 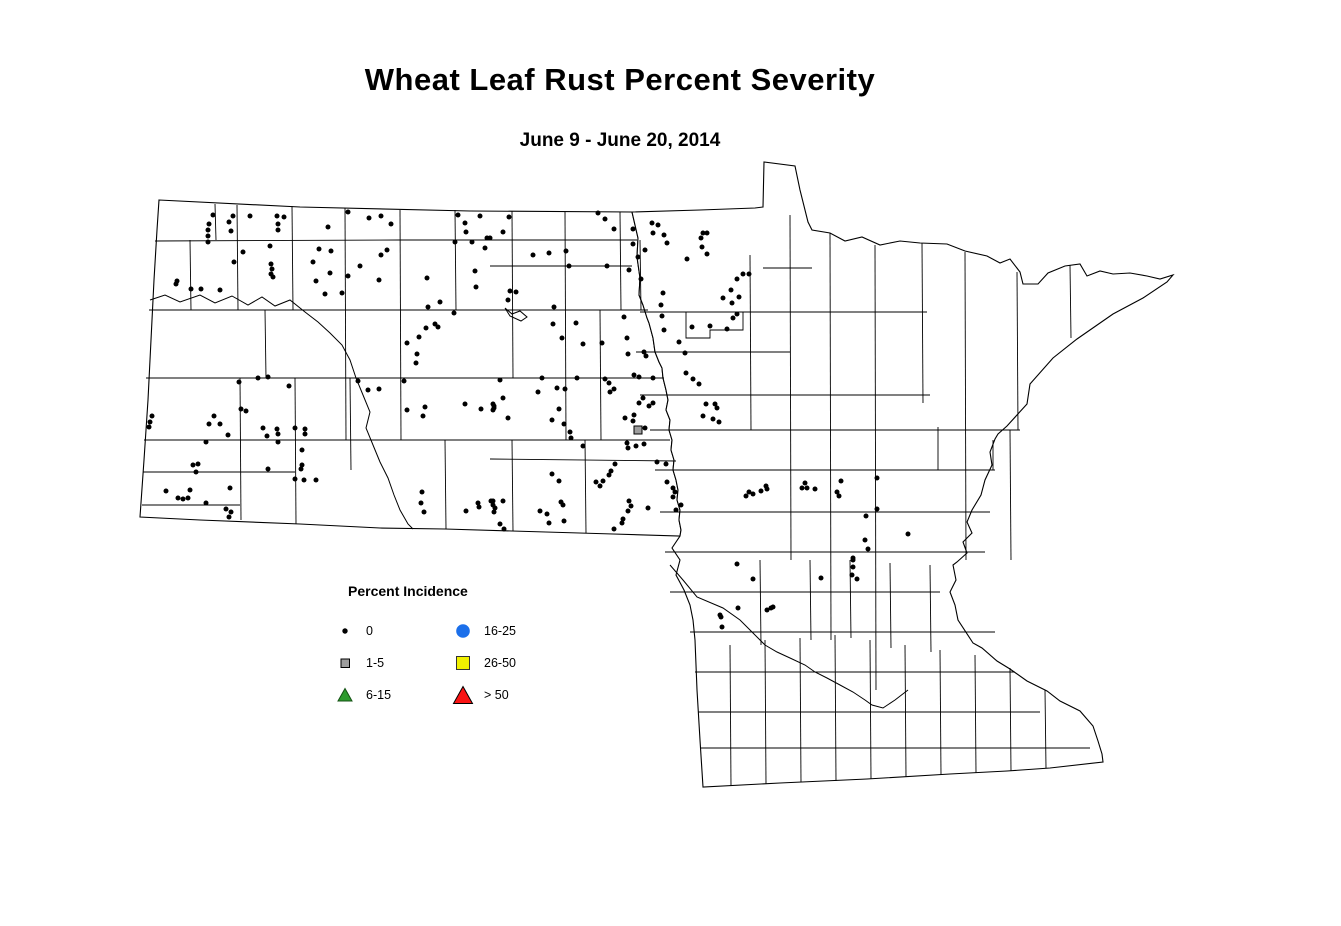 I want to click on page-title: Wheat Leaf Rust Percent Severity, so click(x=620, y=79).